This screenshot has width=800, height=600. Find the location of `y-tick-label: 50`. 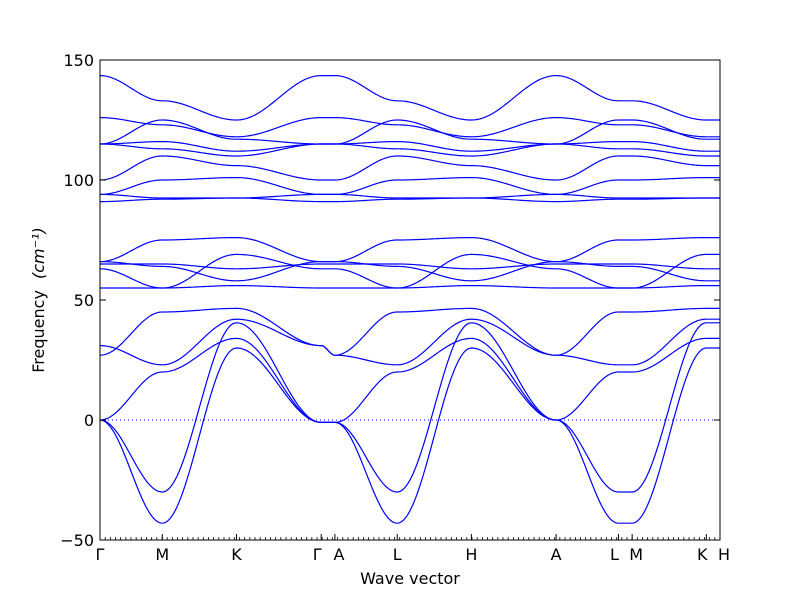

y-tick-label: 50 is located at coordinates (84, 300).